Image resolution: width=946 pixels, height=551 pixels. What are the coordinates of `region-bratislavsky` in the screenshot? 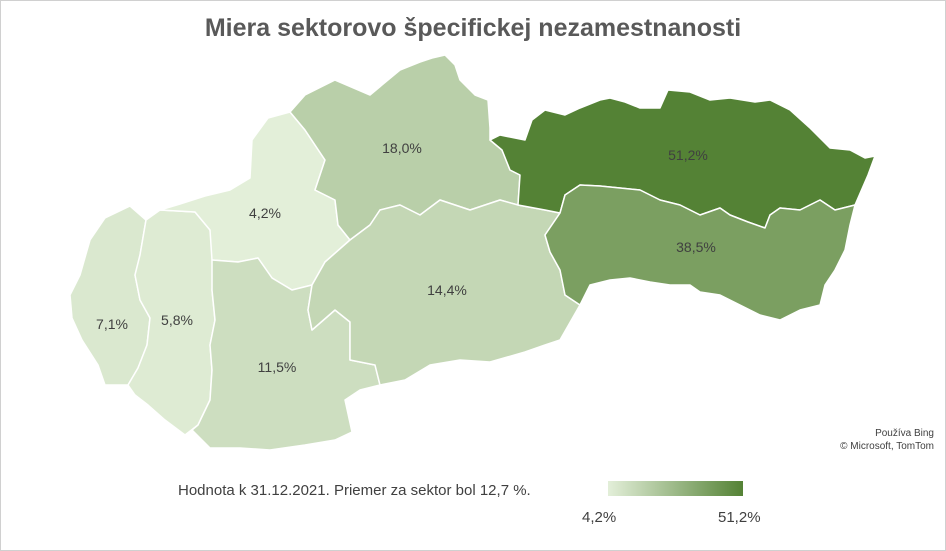 It's located at (110, 295).